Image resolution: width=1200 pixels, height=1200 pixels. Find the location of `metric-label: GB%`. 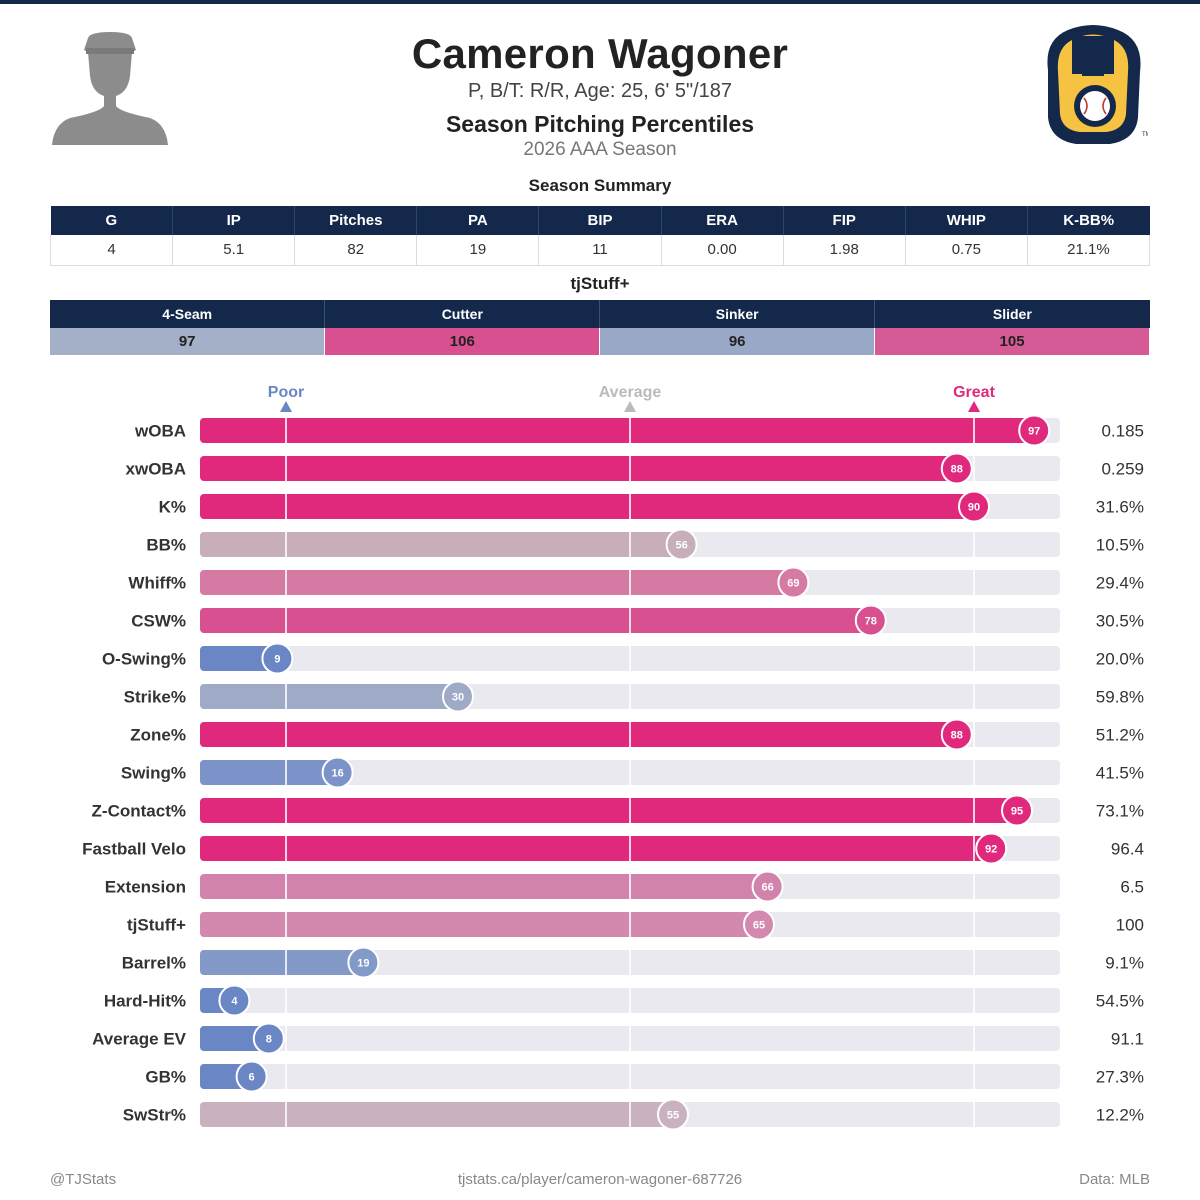

metric-label: GB% is located at coordinates (165, 1077).